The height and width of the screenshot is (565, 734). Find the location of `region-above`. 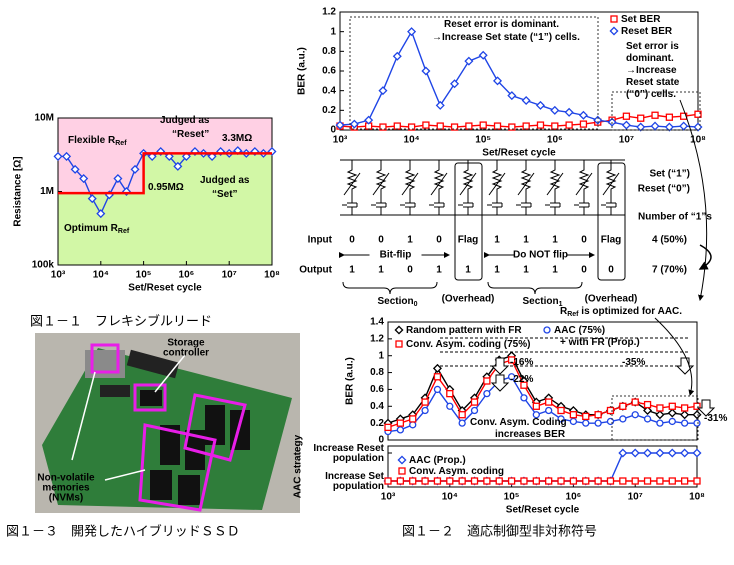

region-above is located at coordinates (165, 156).